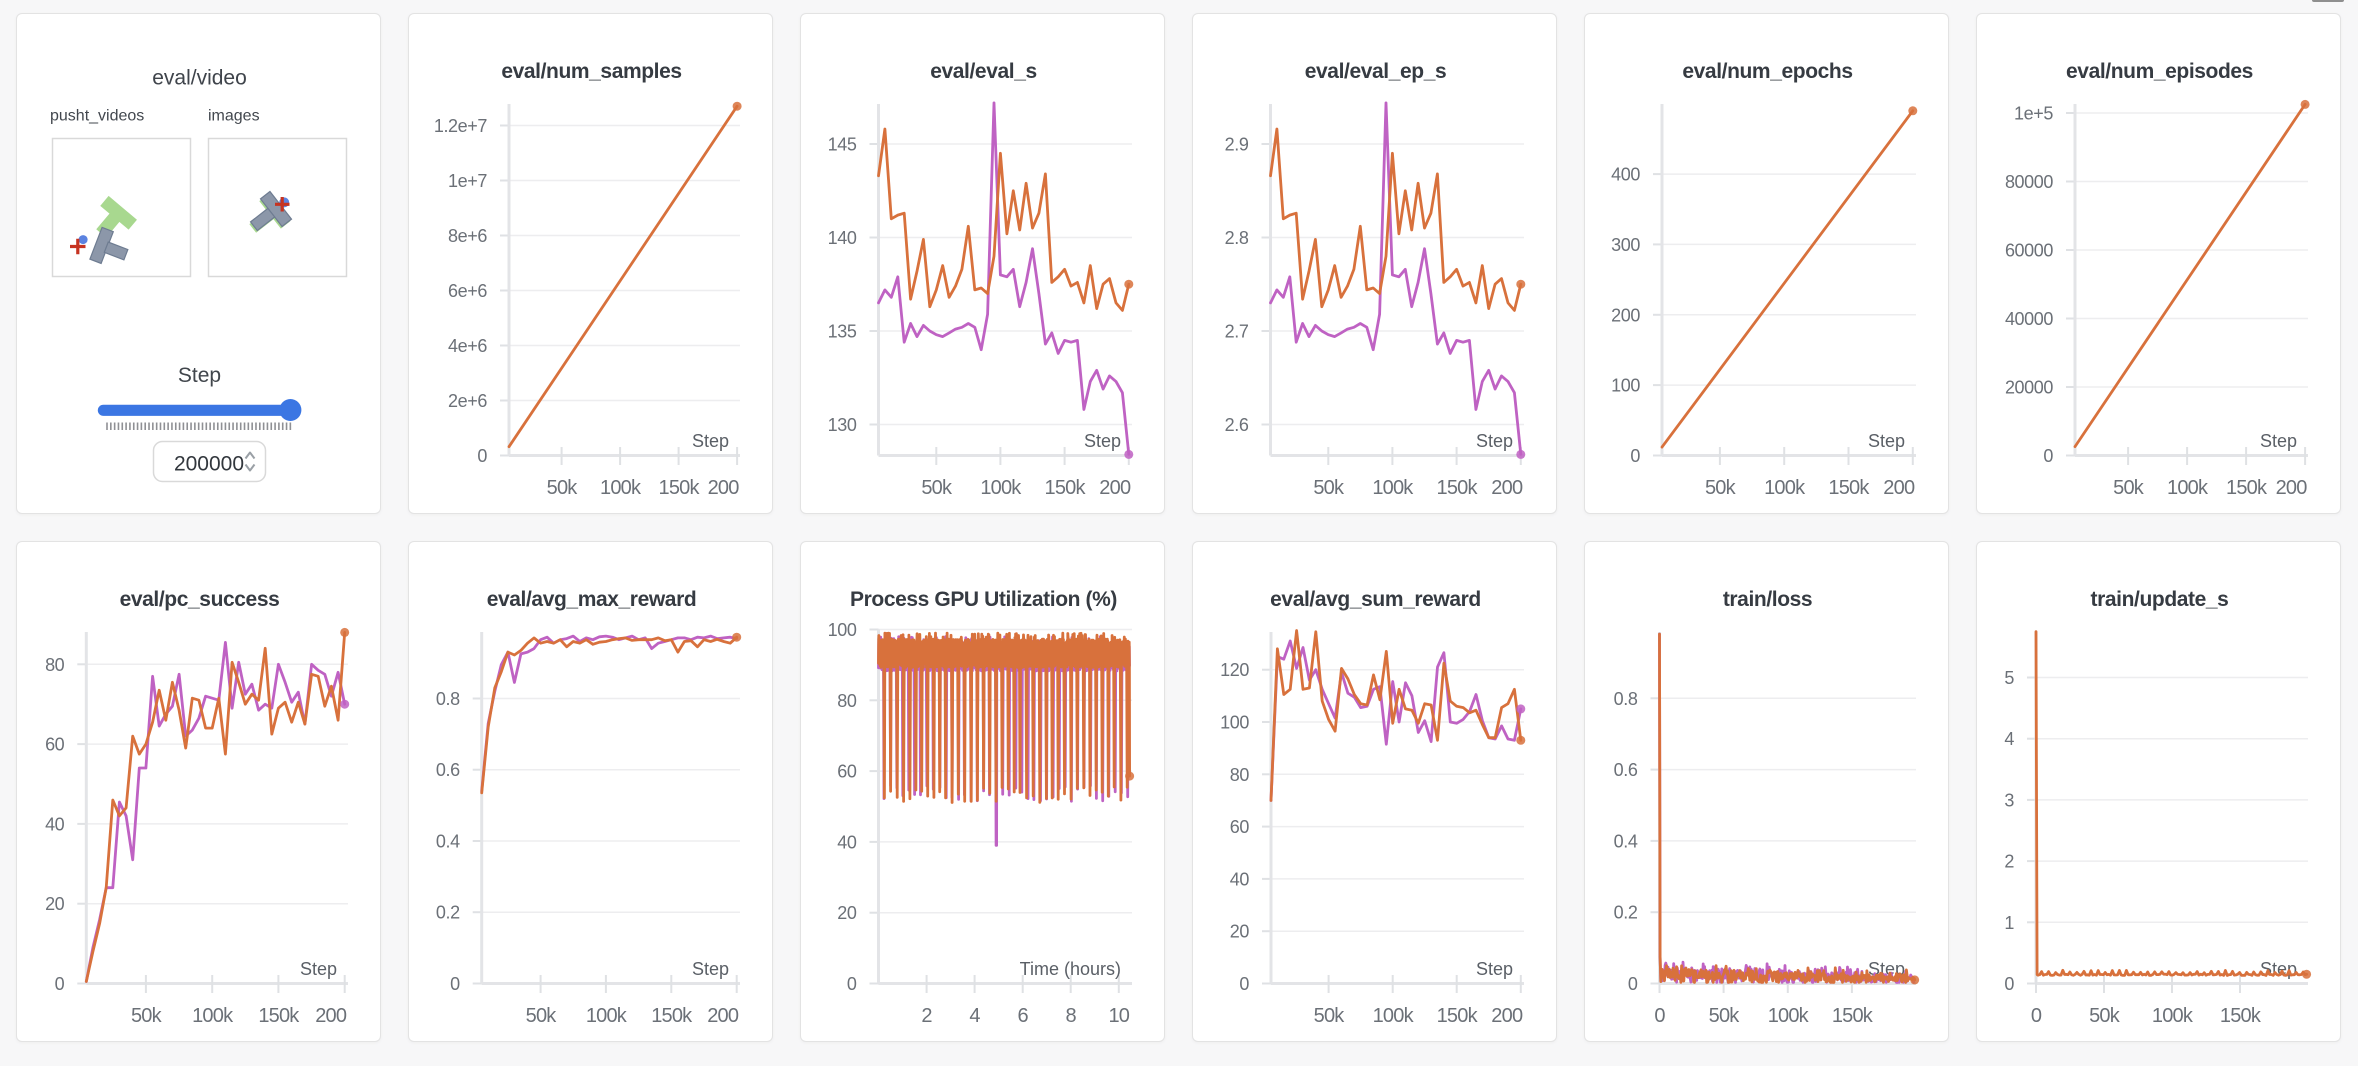  I want to click on svg-text: eval/video, so click(199, 78).